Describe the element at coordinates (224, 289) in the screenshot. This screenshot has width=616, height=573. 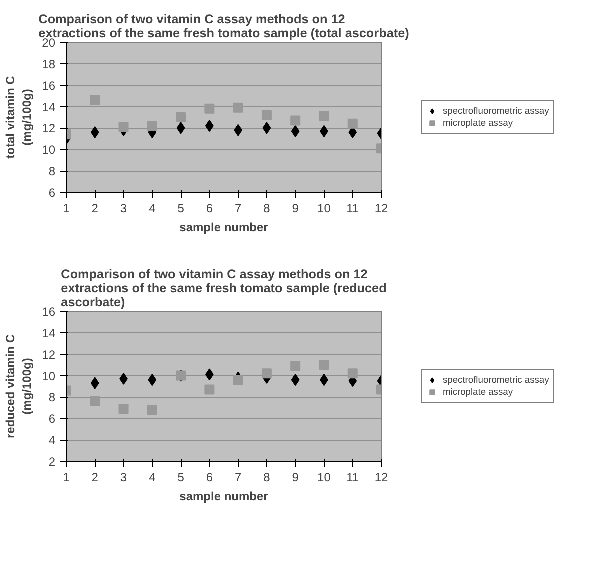
I see `chart-title: Comparison of two vitamin C assay methods on 12 extractions of the same fresh tomato sample (reduced ascorbate)` at that location.